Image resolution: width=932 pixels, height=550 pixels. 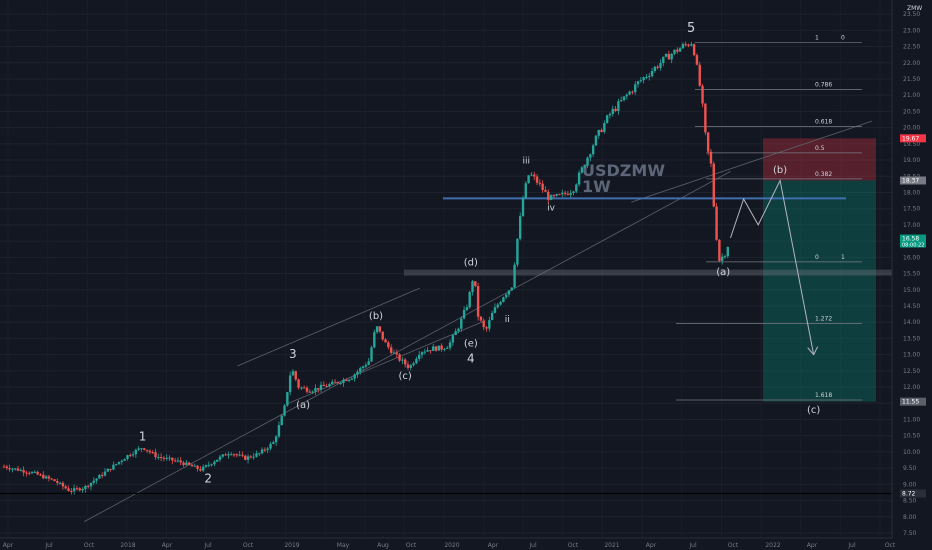 What do you see at coordinates (817, 37) in the screenshot?
I see `fib-level-label: 1` at bounding box center [817, 37].